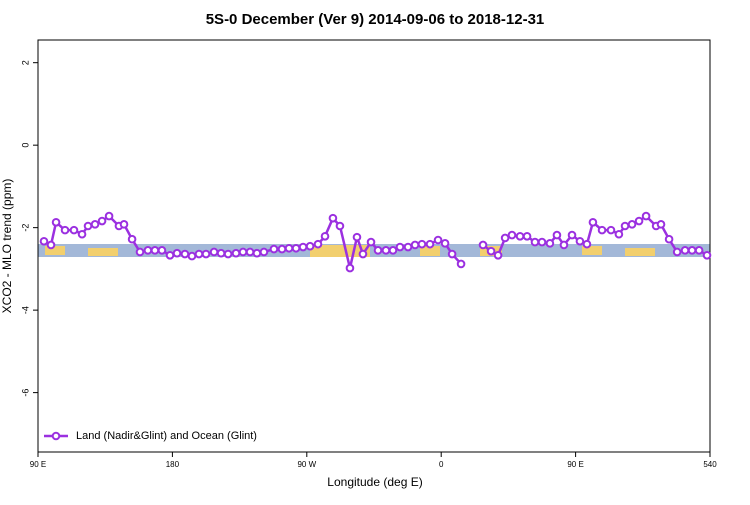 The image size is (750, 505). What do you see at coordinates (441, 464) in the screenshot?
I see `x-tick-label: 0` at bounding box center [441, 464].